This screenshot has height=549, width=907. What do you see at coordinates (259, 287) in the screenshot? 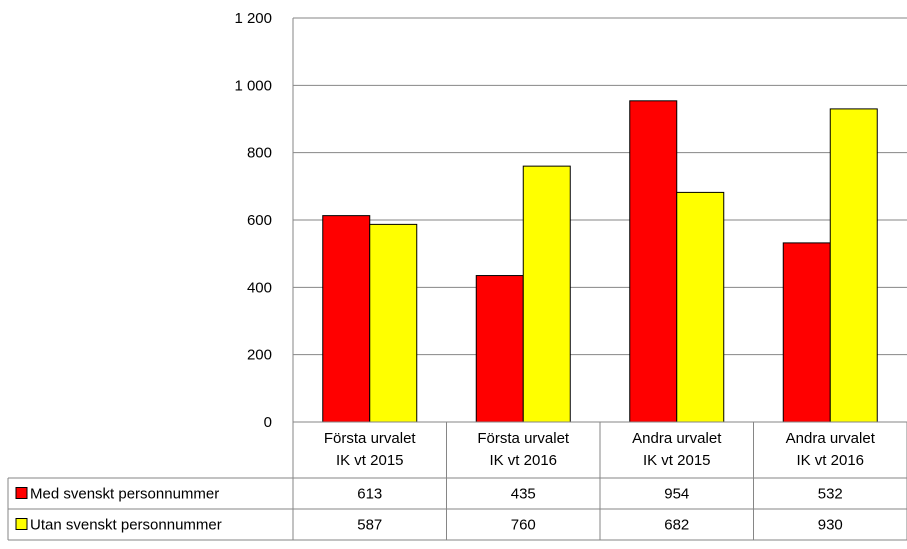
I see `y-tick-label: 400` at bounding box center [259, 287].